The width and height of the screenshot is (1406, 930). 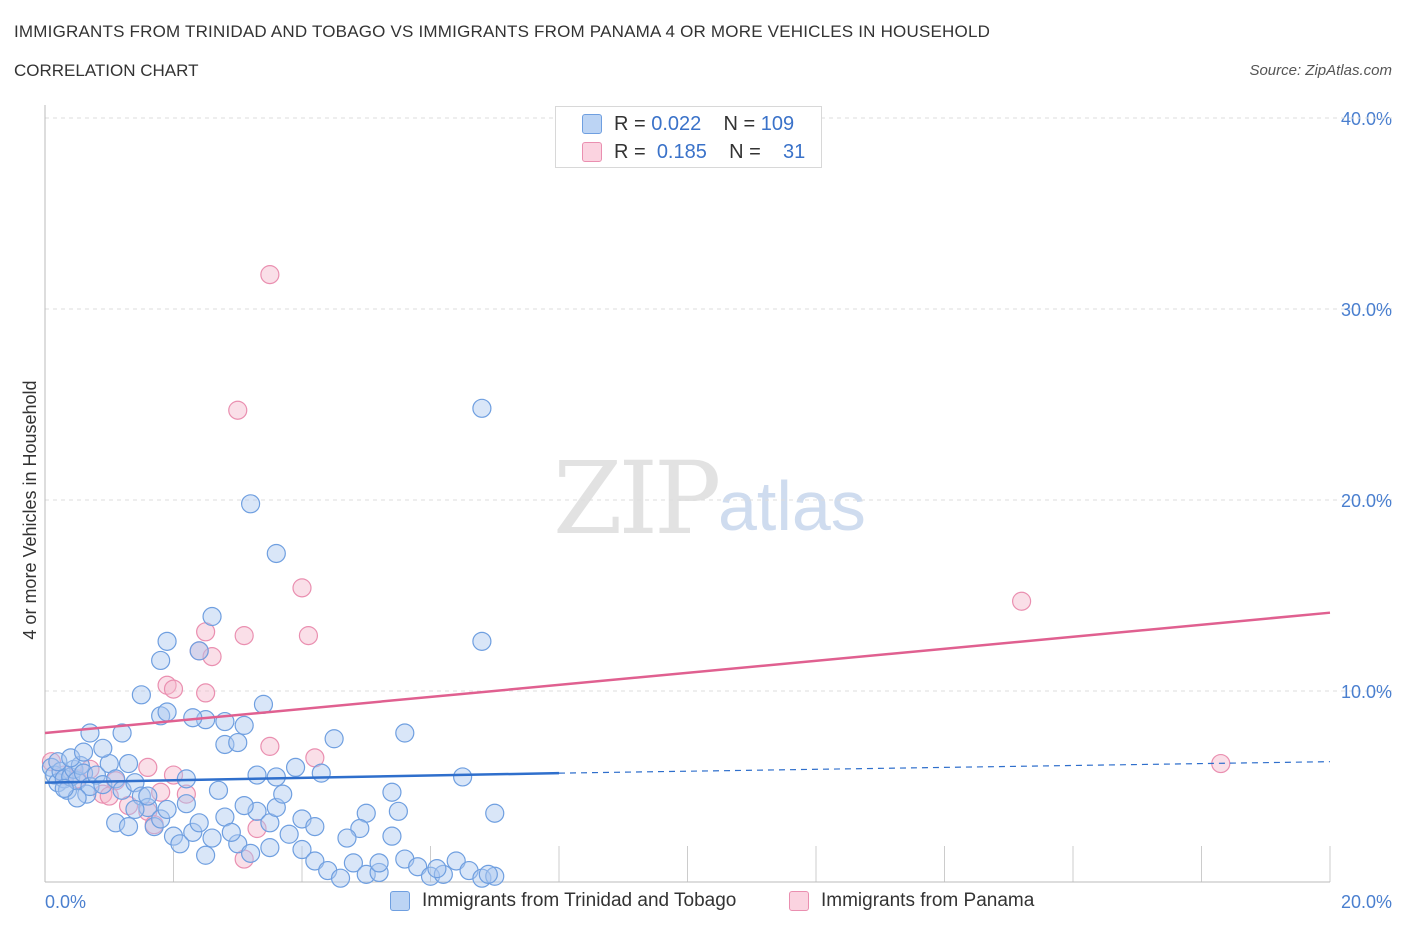 What do you see at coordinates (928, 900) in the screenshot?
I see `bottom-legend-label: Immigrants from Panama` at bounding box center [928, 900].